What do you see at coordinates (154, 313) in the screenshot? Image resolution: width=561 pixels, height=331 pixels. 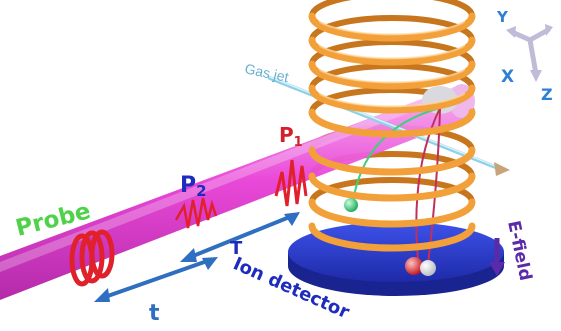 I see `delay-t-label: t` at bounding box center [154, 313].